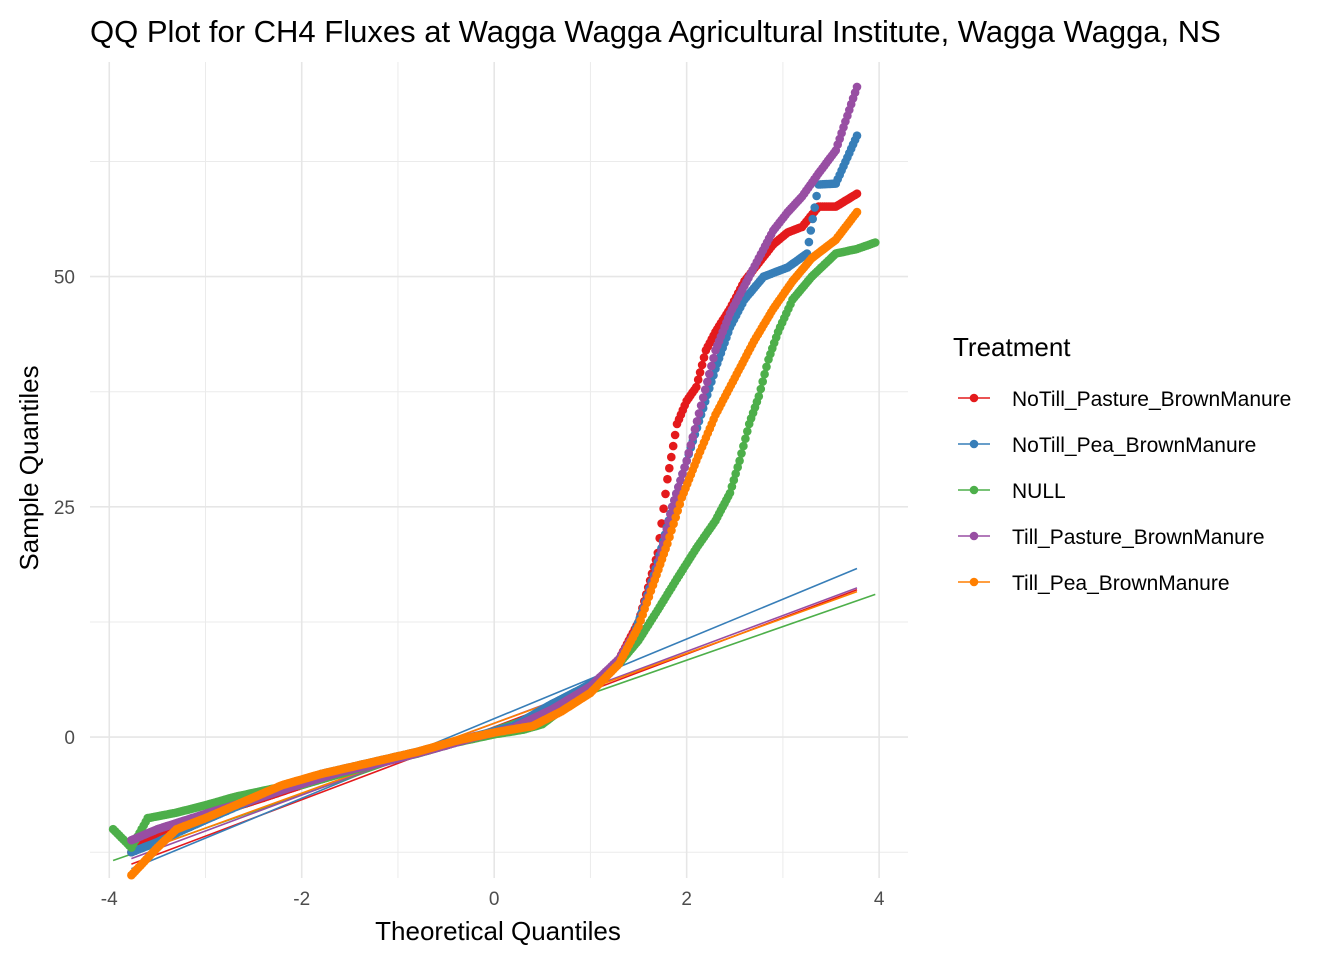 This screenshot has height=960, width=1344. What do you see at coordinates (64, 278) in the screenshot?
I see `y-tick-label: 50` at bounding box center [64, 278].